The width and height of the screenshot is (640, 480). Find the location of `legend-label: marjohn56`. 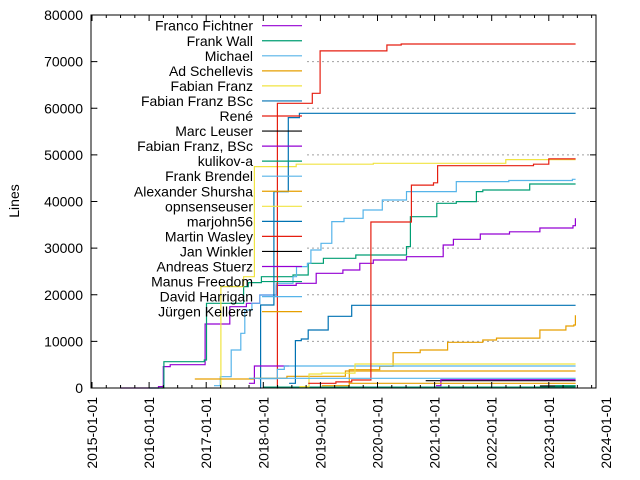

legend-label: marjohn56 is located at coordinates (220, 221).